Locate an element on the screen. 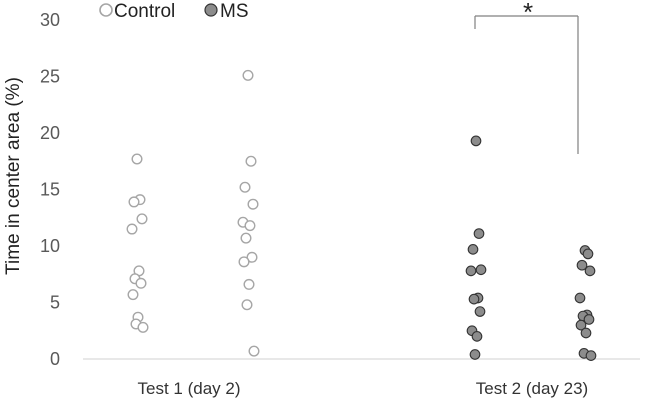 This screenshot has height=403, width=645. y-tick-labels: 0 5 10 15 20 25 30 is located at coordinates (50, 189).